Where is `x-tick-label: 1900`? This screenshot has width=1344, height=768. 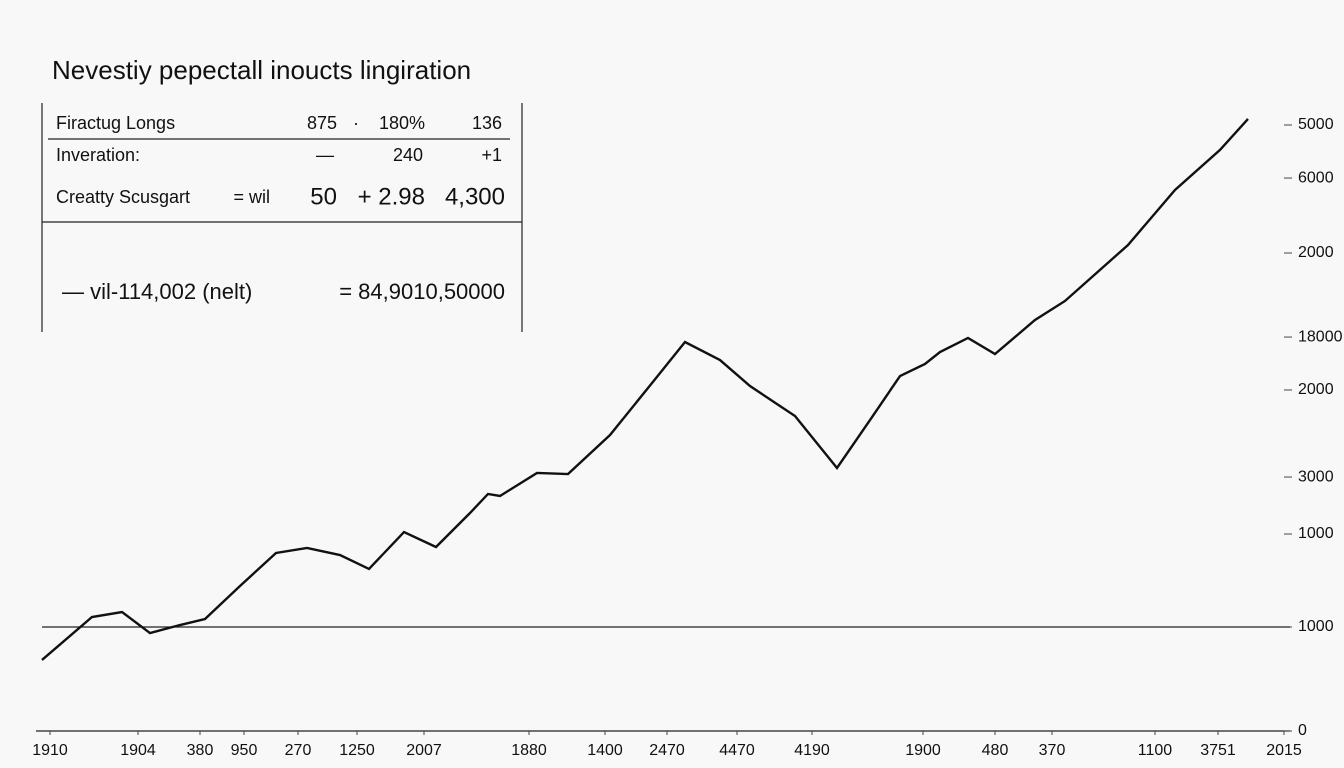
x-tick-label: 1900 is located at coordinates (923, 750).